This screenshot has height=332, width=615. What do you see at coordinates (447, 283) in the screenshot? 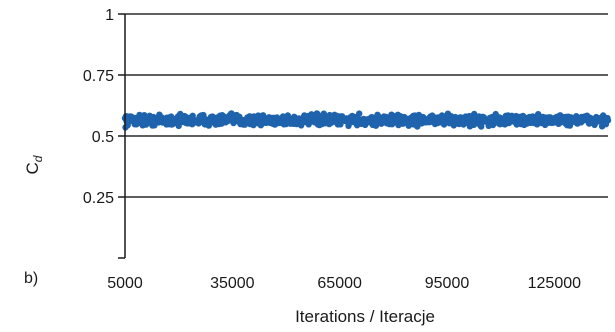
I see `x-tick-label-3: 95000` at bounding box center [447, 283].